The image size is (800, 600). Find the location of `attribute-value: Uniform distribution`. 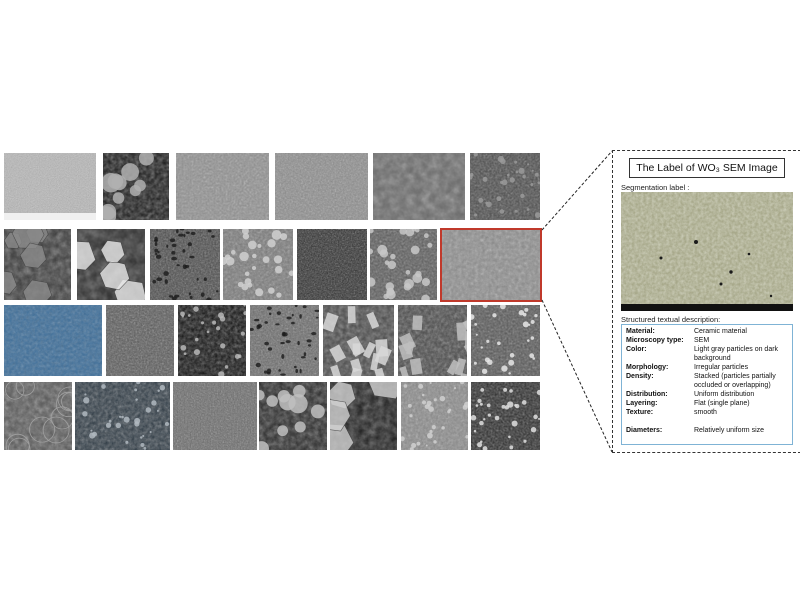

attribute-value: Uniform distribution is located at coordinates (724, 394).